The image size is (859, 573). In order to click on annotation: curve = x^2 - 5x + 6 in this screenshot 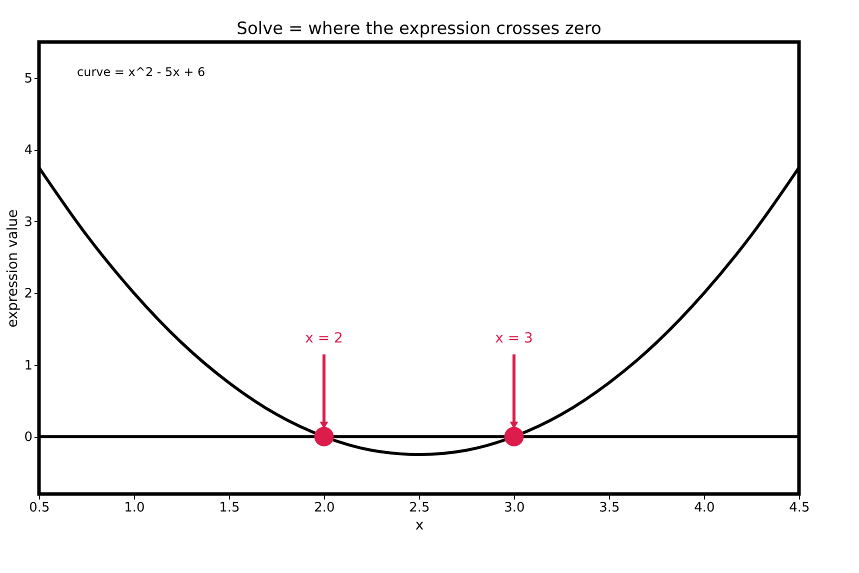, I will do `click(141, 72)`.